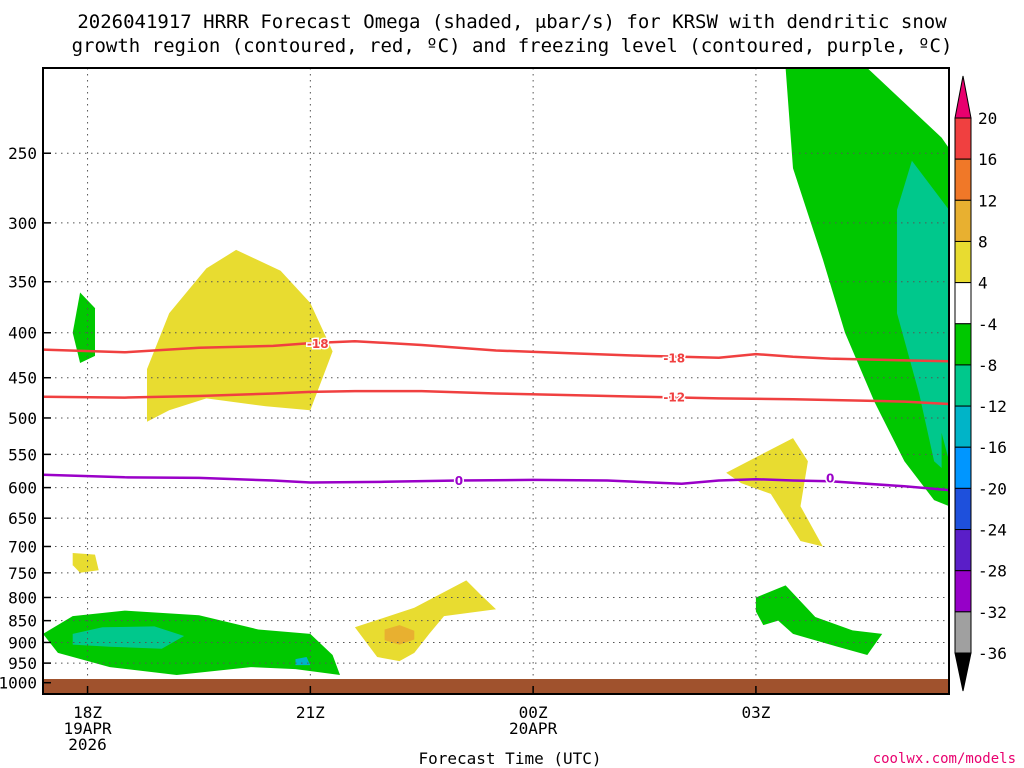 The width and height of the screenshot is (1024, 768). What do you see at coordinates (533, 712) in the screenshot?
I see `x-tick-label-2-0: 00Z` at bounding box center [533, 712].